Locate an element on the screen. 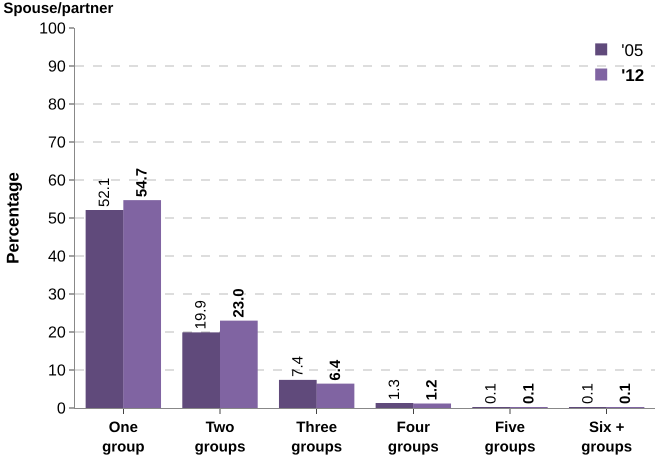  chart-title: Spouse/partner is located at coordinates (58, 8).